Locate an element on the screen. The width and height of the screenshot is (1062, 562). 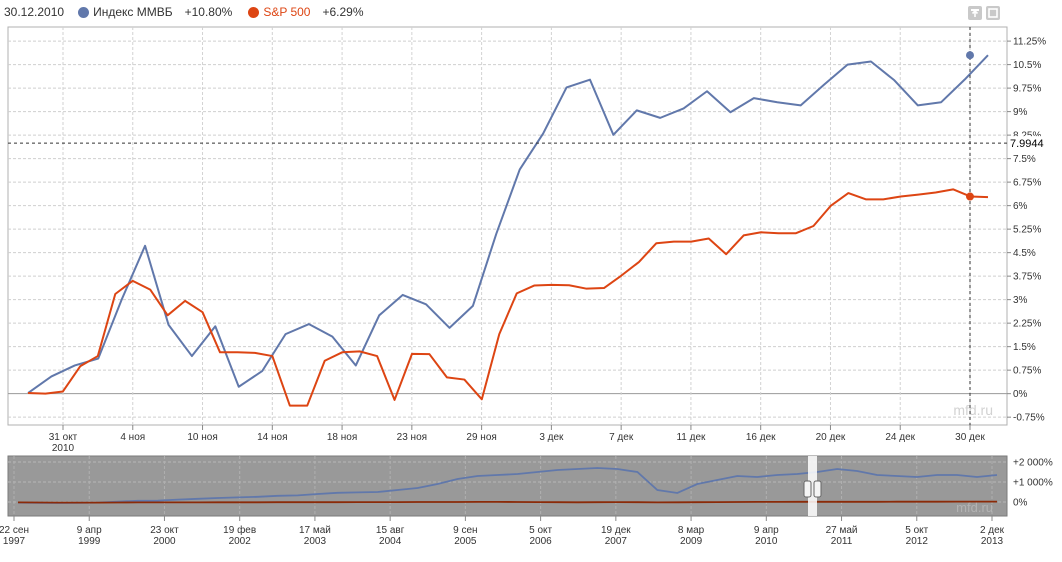
nav-x-tick-label: 27 май is located at coordinates (842, 530).